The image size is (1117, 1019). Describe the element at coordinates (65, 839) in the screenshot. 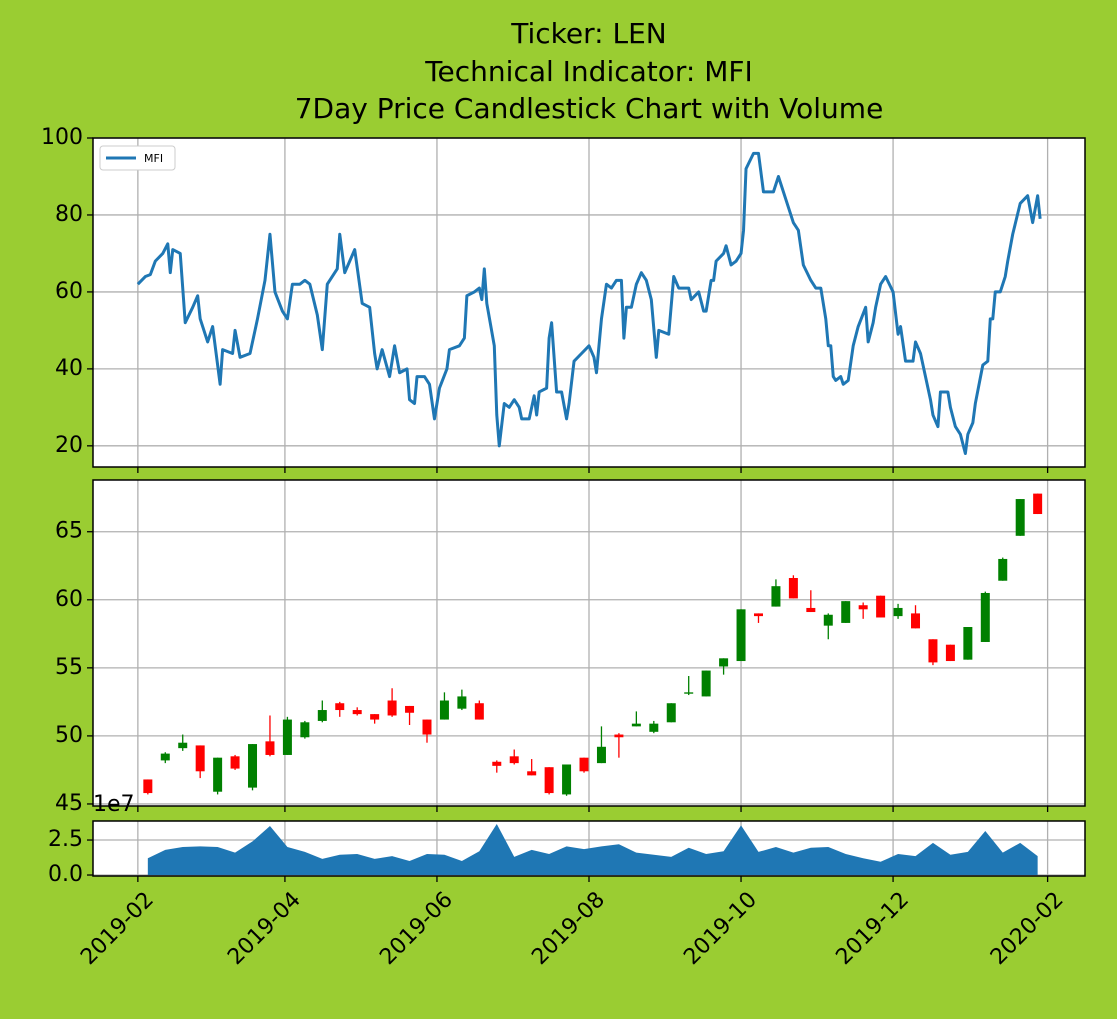

I see `y-tick-label: 2.5` at that location.